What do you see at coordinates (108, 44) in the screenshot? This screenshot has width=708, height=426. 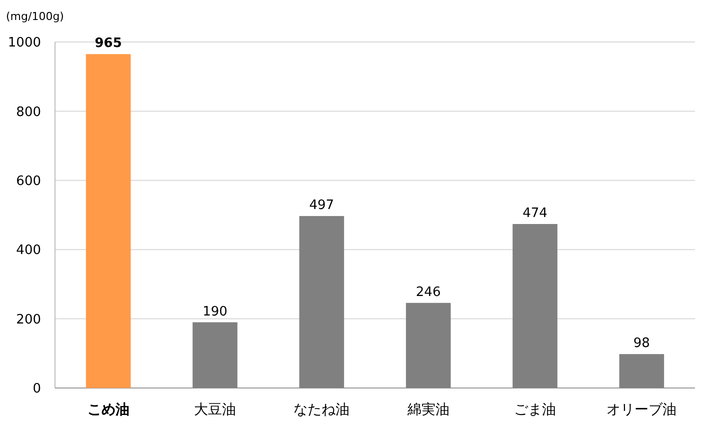 I see `data-label: 965` at bounding box center [108, 44].